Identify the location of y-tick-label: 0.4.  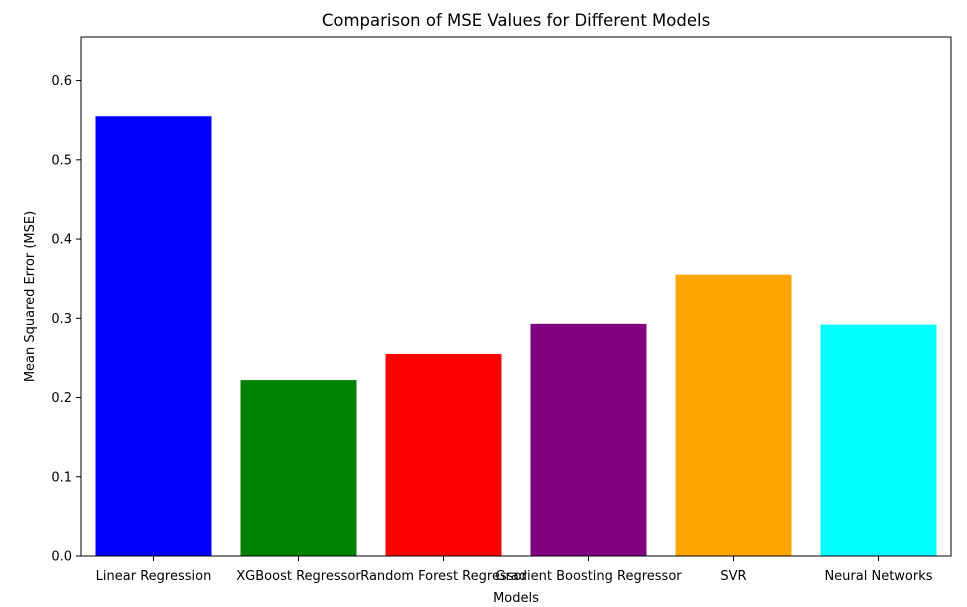
(61, 240).